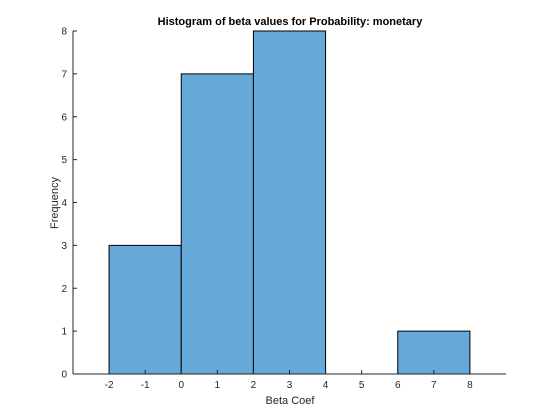 This screenshot has width=560, height=420. What do you see at coordinates (470, 385) in the screenshot?
I see `x-tick-label: 8` at bounding box center [470, 385].